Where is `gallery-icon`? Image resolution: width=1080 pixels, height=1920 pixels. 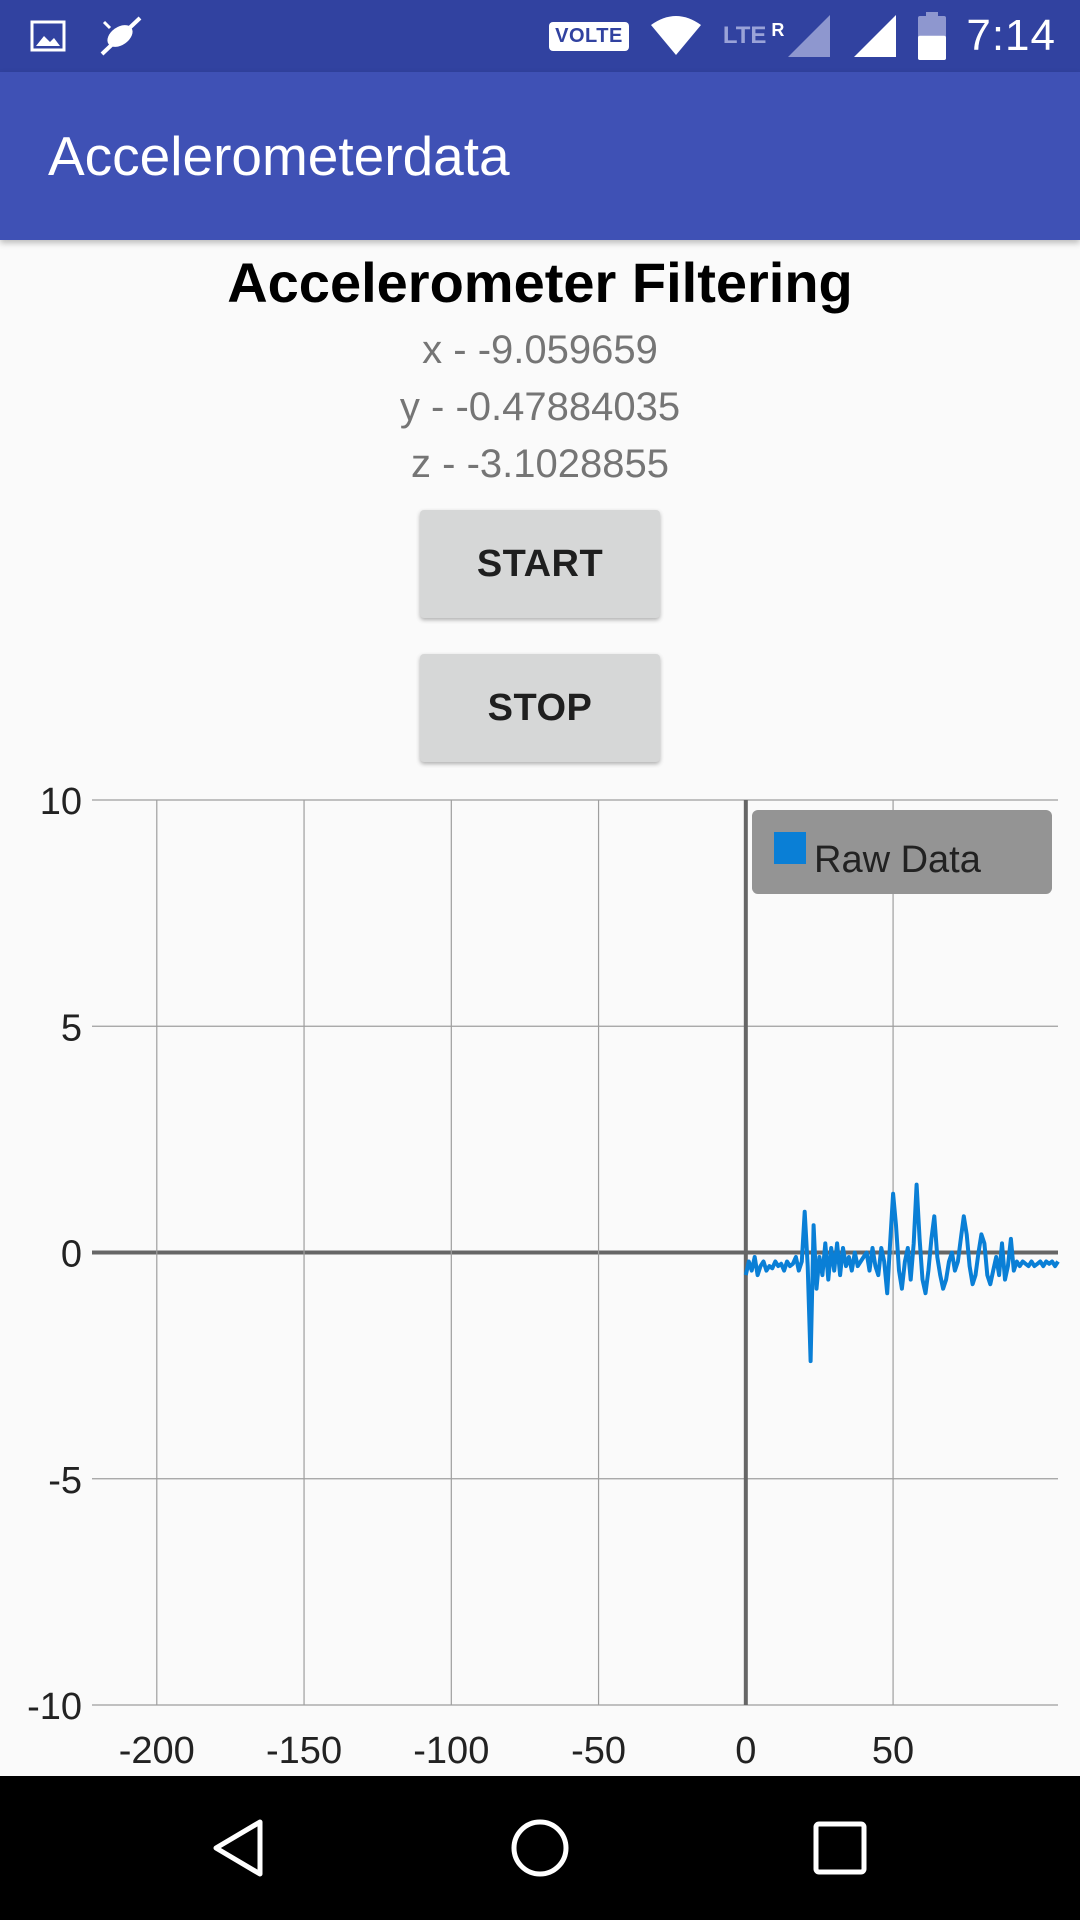 gallery-icon is located at coordinates (48, 36).